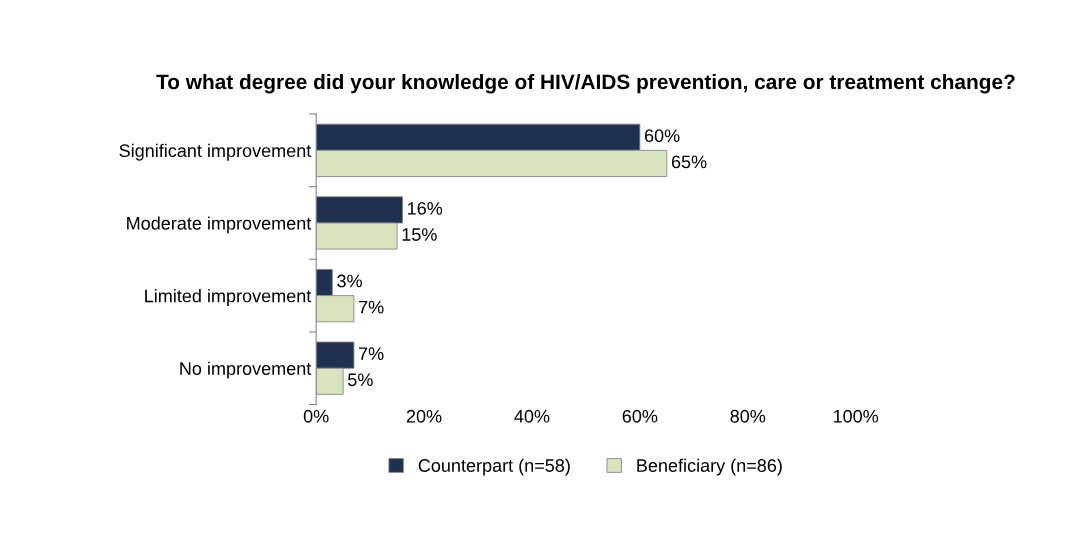 The width and height of the screenshot is (1079, 543). What do you see at coordinates (425, 208) in the screenshot?
I see `data-label: 16%` at bounding box center [425, 208].